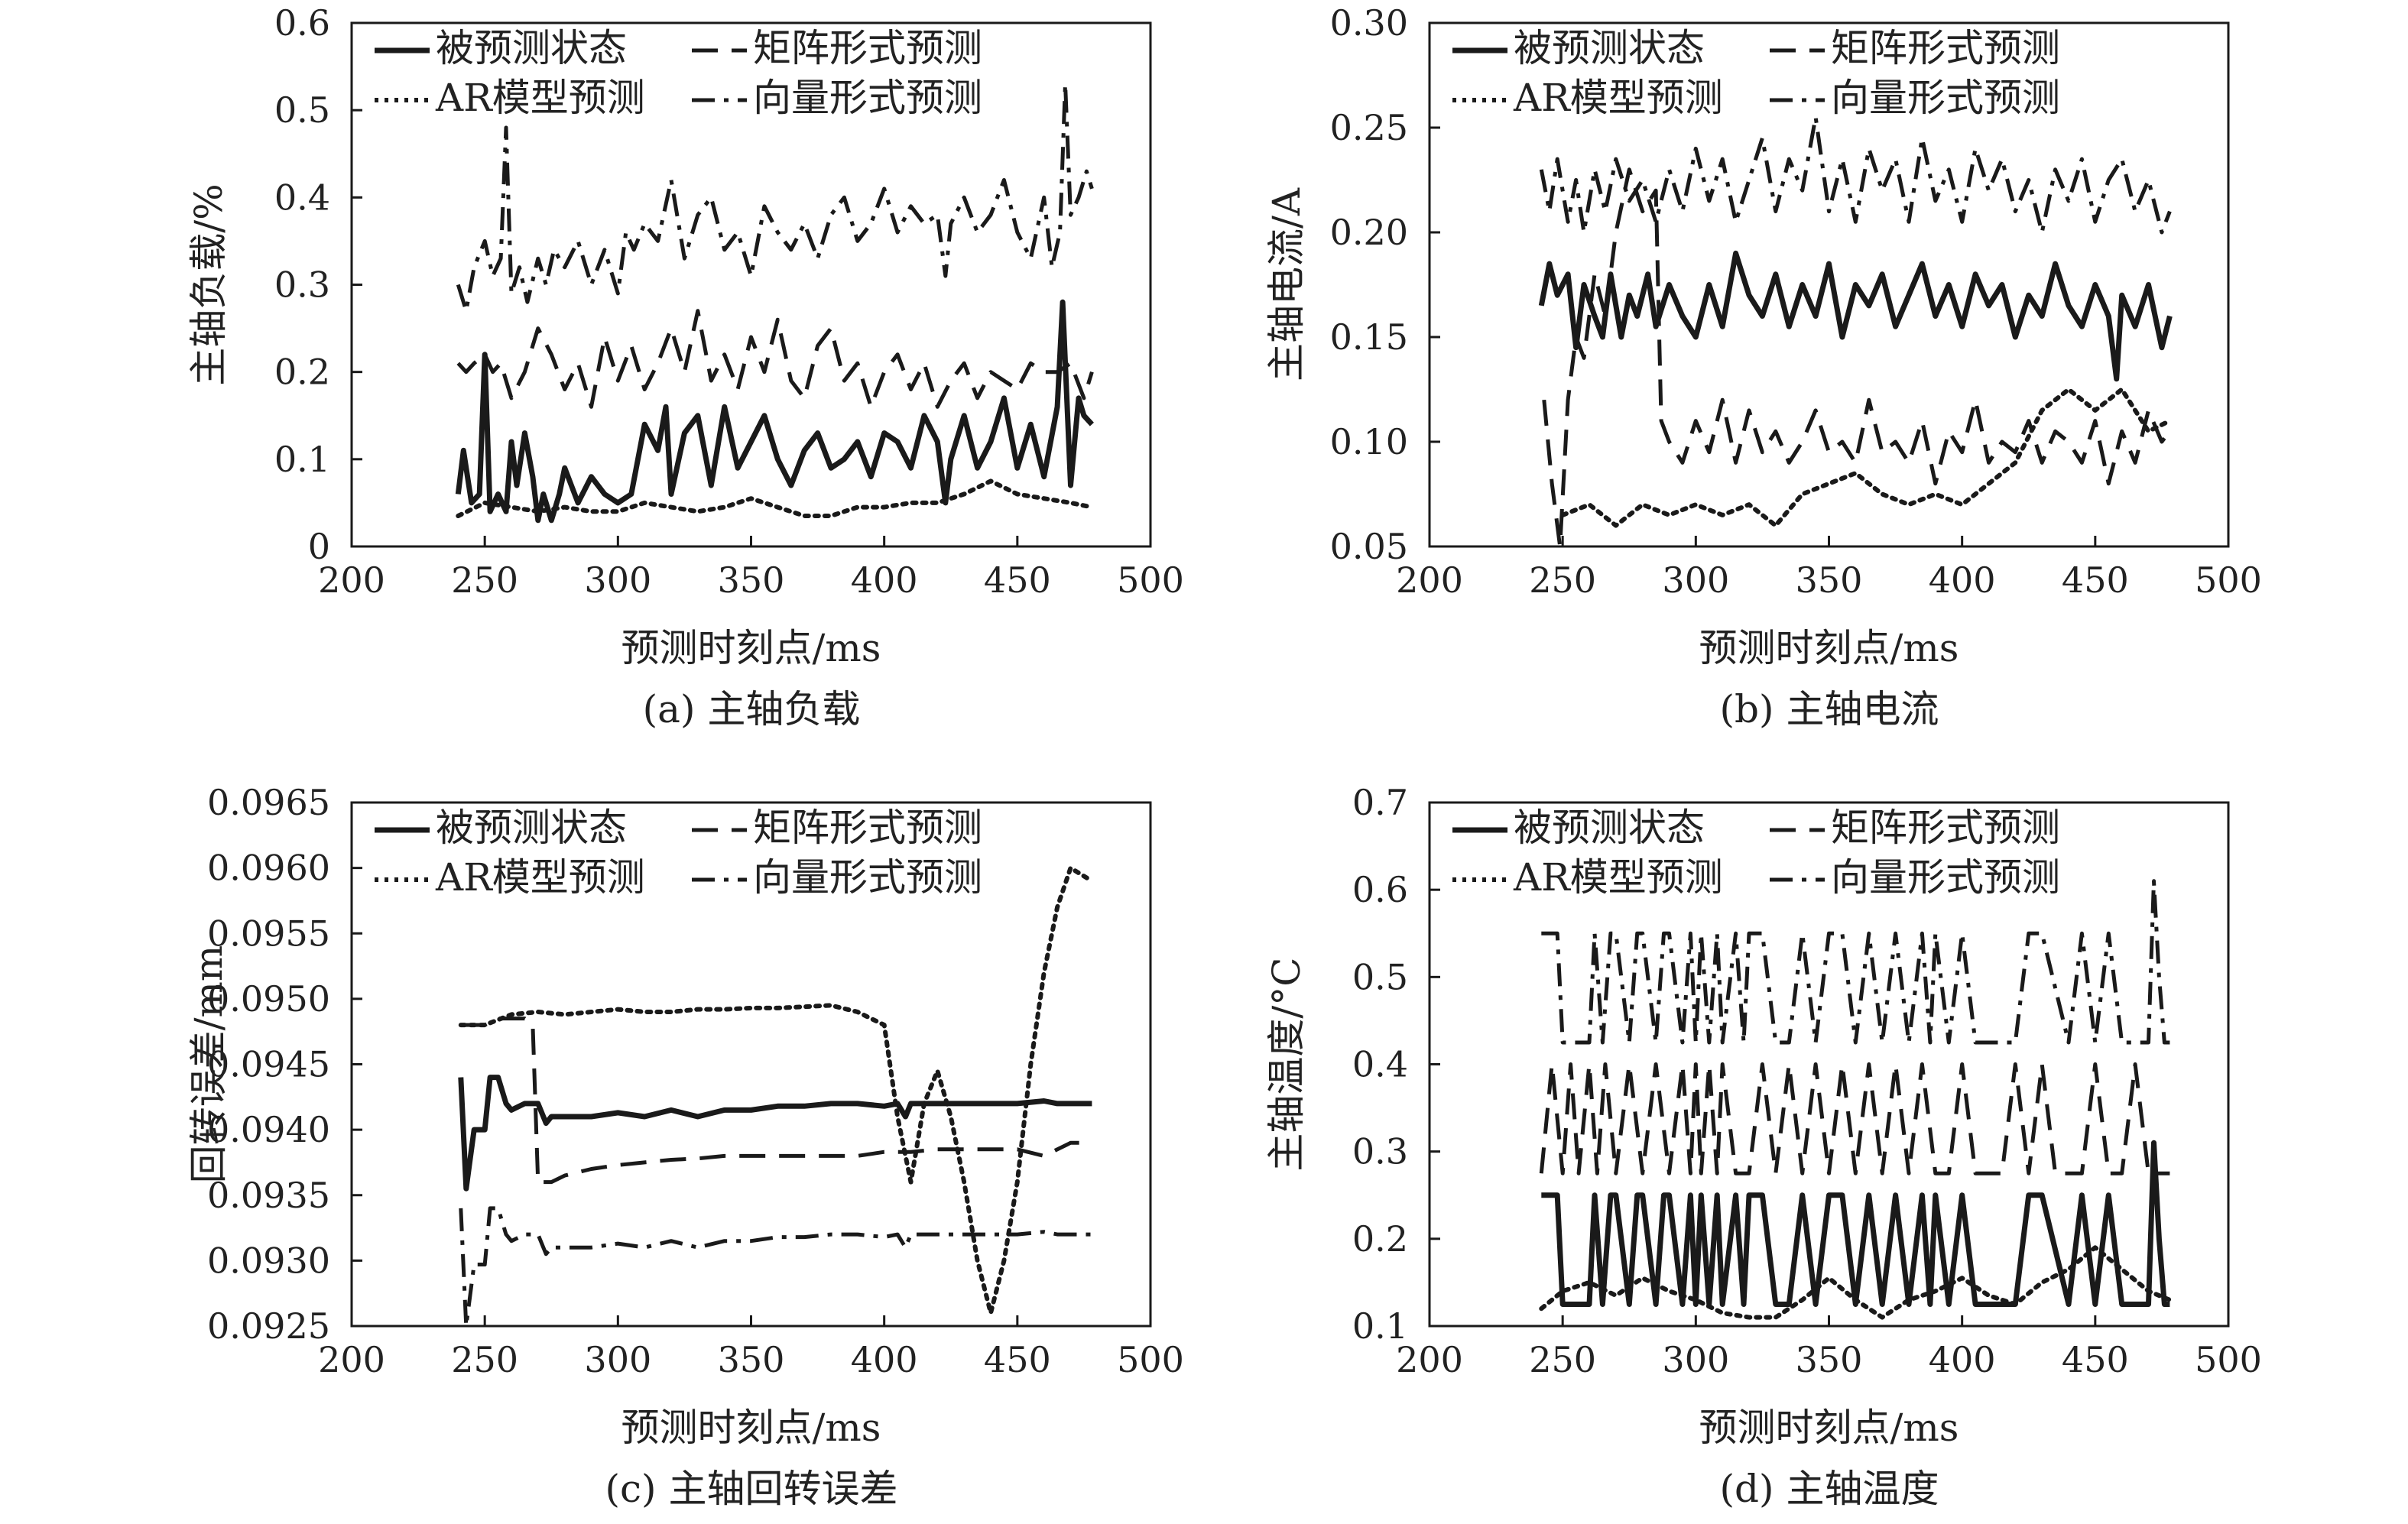 The height and width of the screenshot is (1524, 2408). I want to click on y-tick-label: 0.0950, so click(269, 999).